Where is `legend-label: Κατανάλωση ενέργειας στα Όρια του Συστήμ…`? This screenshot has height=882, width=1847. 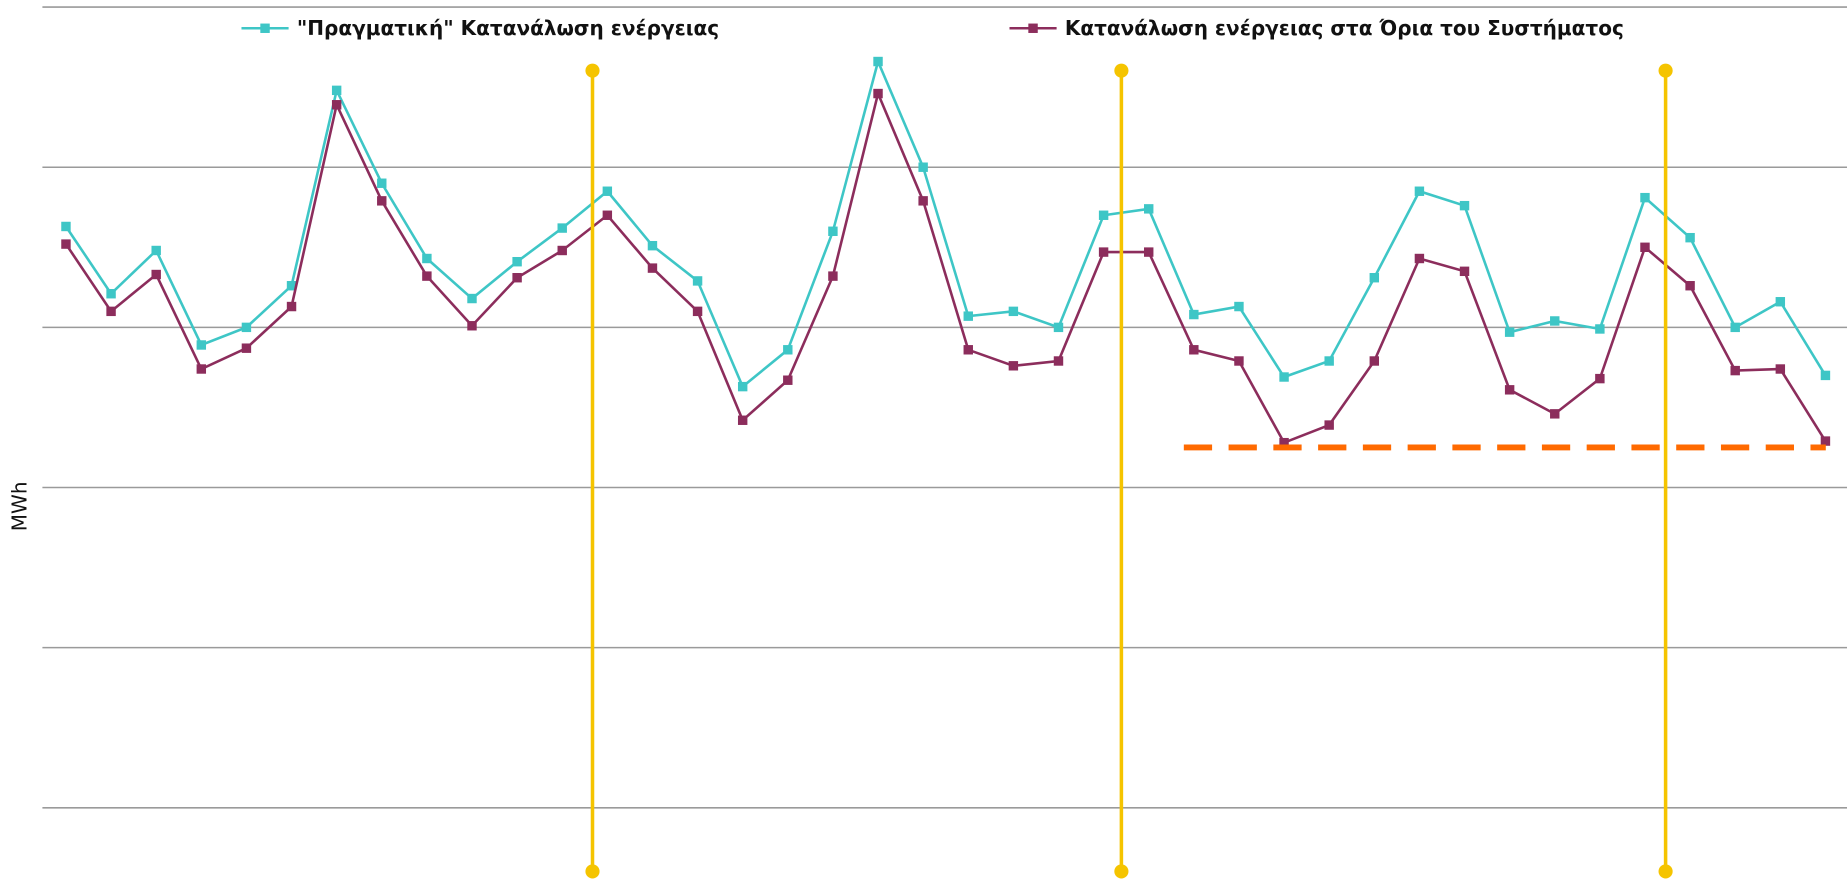
legend-label: Κατανάλωση ενέργειας στα Όρια του Συστήμ… is located at coordinates (1344, 28).